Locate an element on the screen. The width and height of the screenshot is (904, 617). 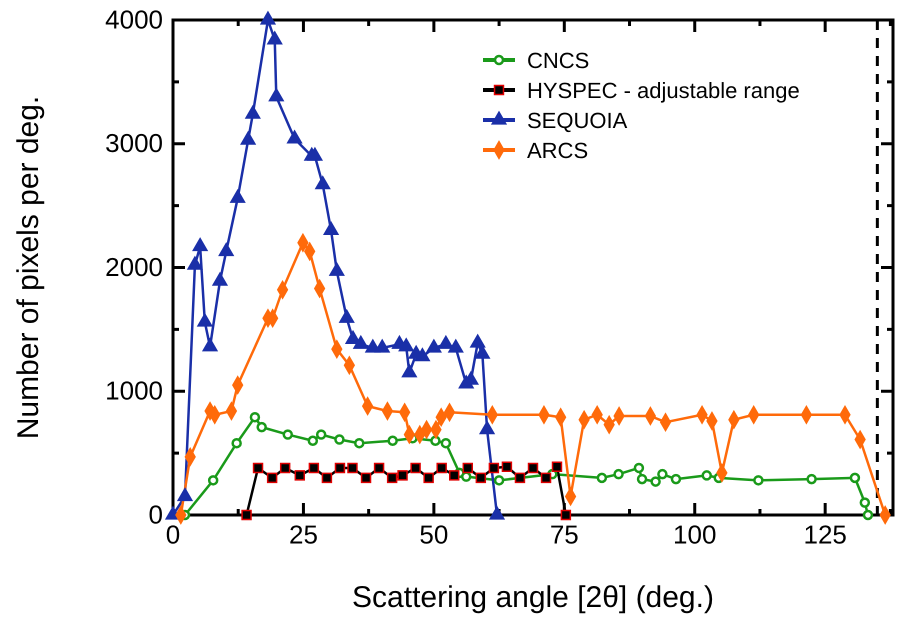
x-axis-title: Scattering angle [2θ] (deg.) is located at coordinates (533, 597).